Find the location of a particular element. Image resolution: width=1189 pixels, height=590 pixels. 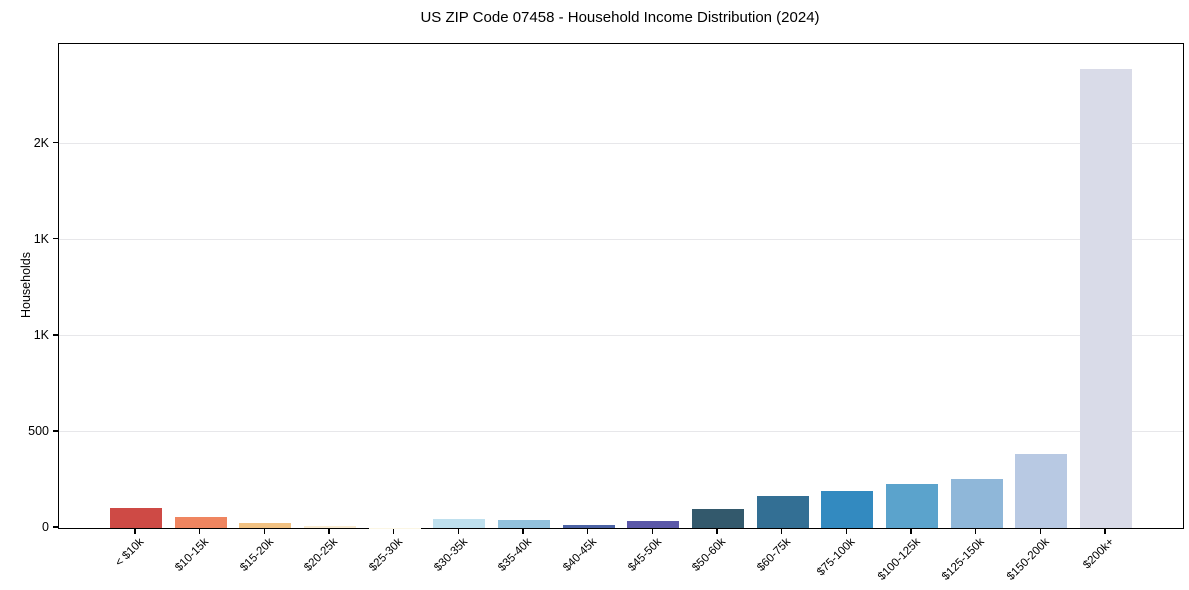

bar-30-35k is located at coordinates (459, 523).